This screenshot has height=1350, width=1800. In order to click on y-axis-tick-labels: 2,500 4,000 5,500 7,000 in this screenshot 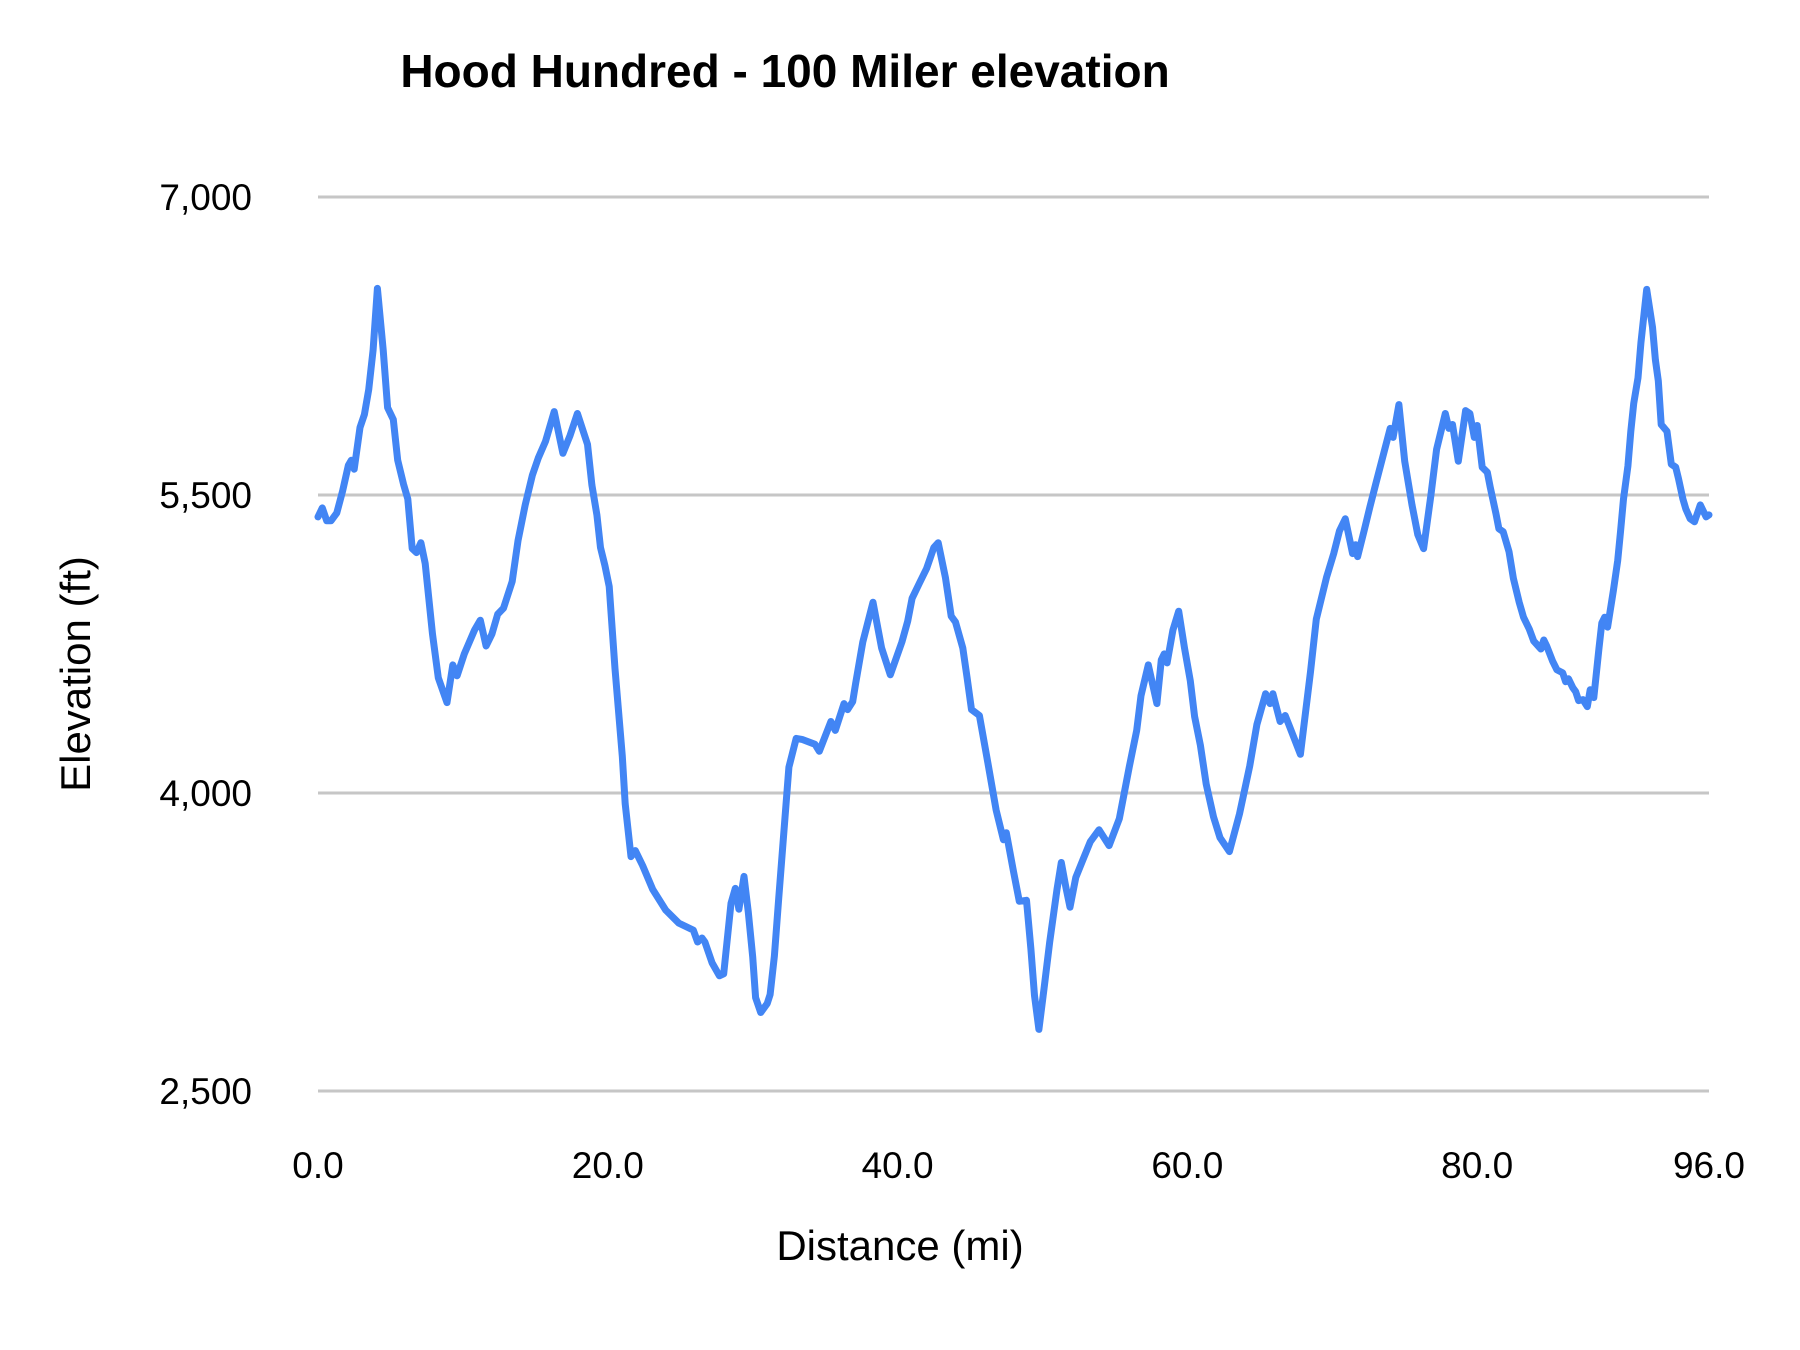, I will do `click(205, 644)`.